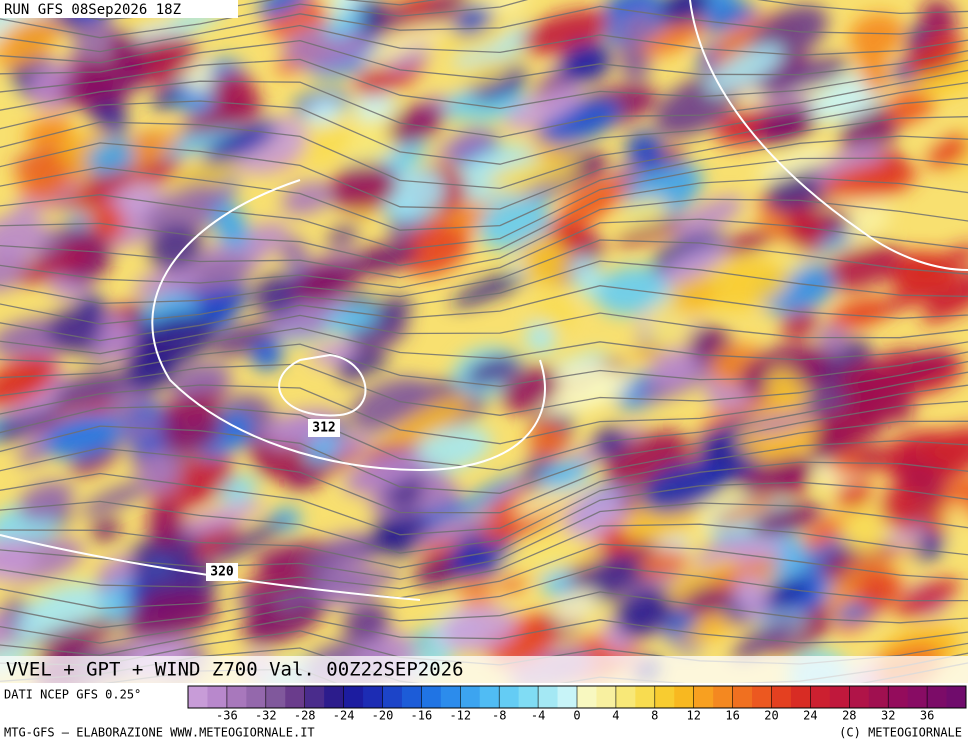 This screenshot has height=749, width=968. What do you see at coordinates (305, 716) in the screenshot?
I see `colorbar-tick-label: -28` at bounding box center [305, 716].